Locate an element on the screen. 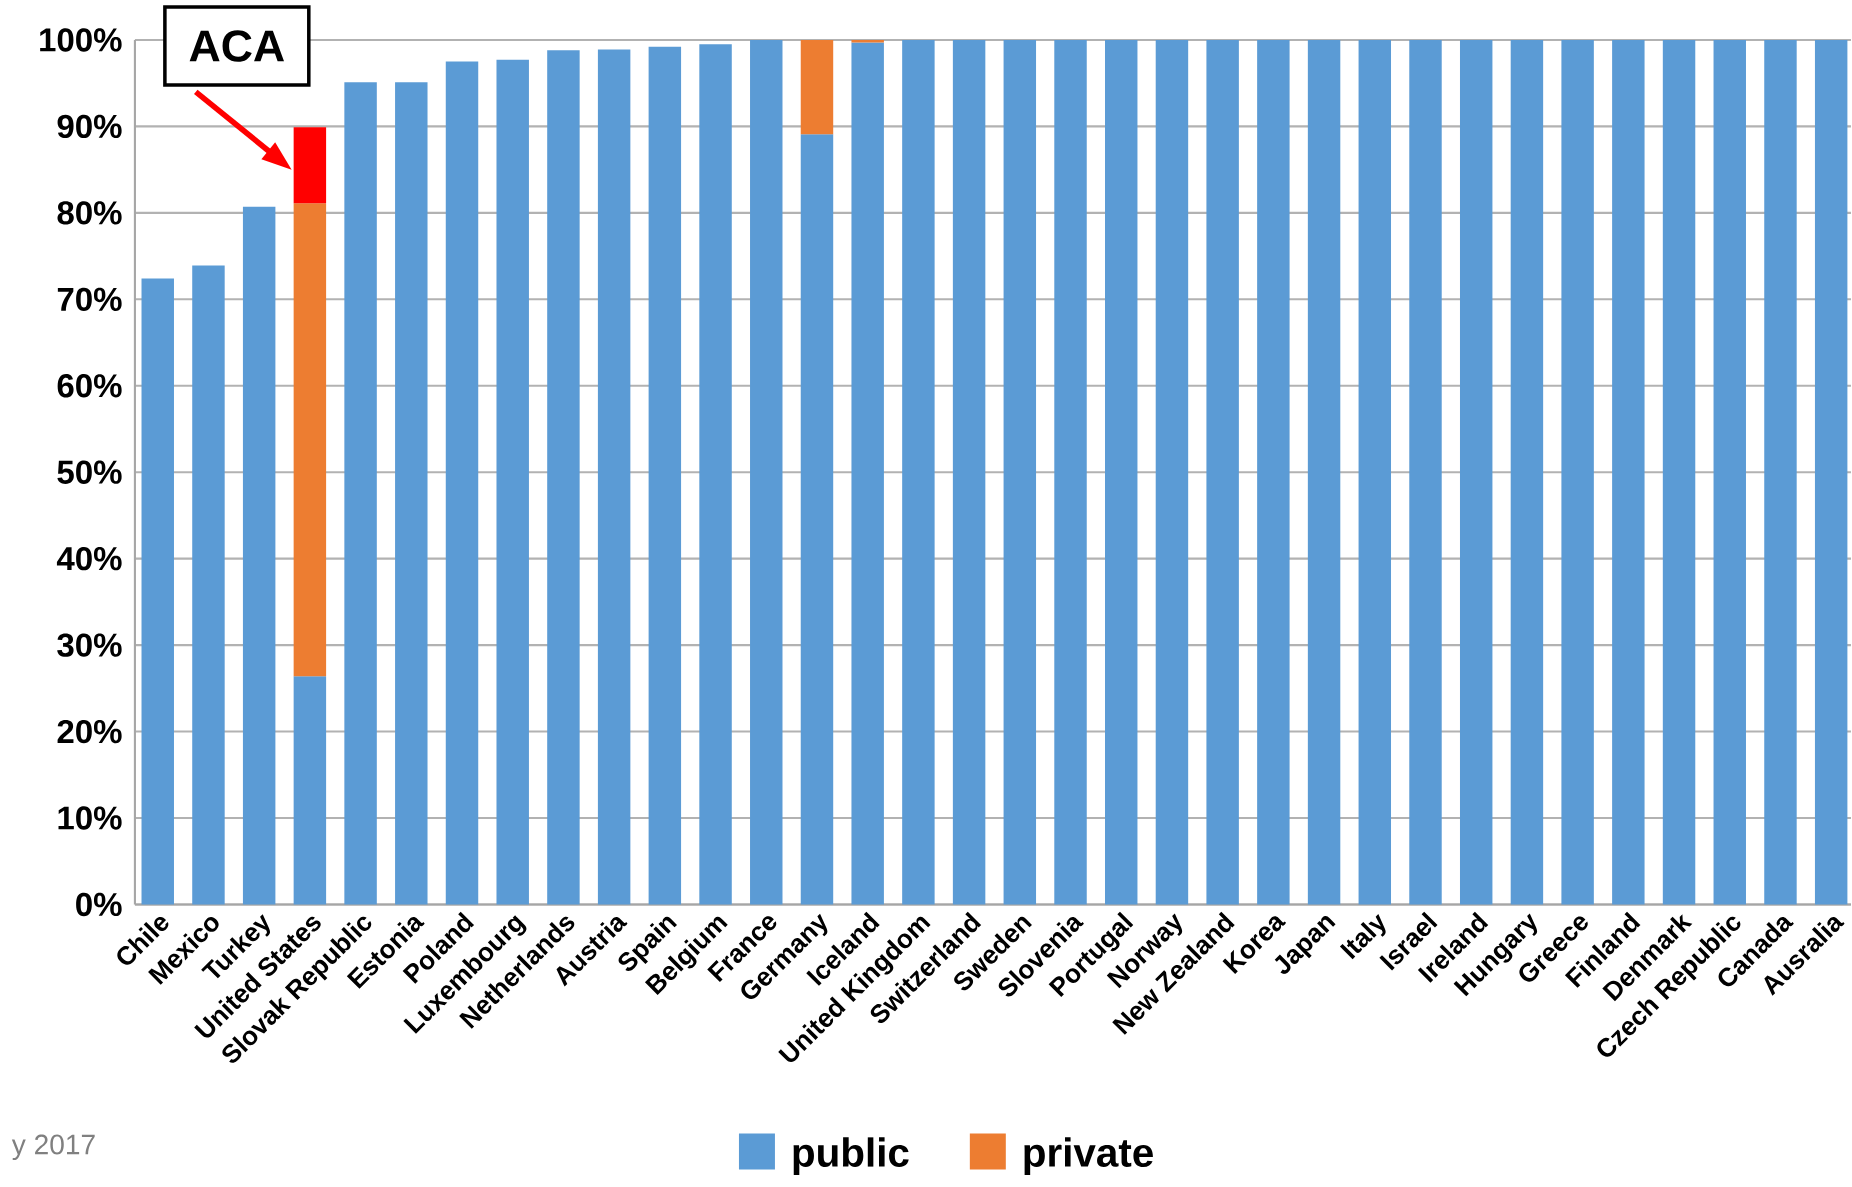 The height and width of the screenshot is (1187, 1852). y-tick-label: 50% is located at coordinates (89, 472).